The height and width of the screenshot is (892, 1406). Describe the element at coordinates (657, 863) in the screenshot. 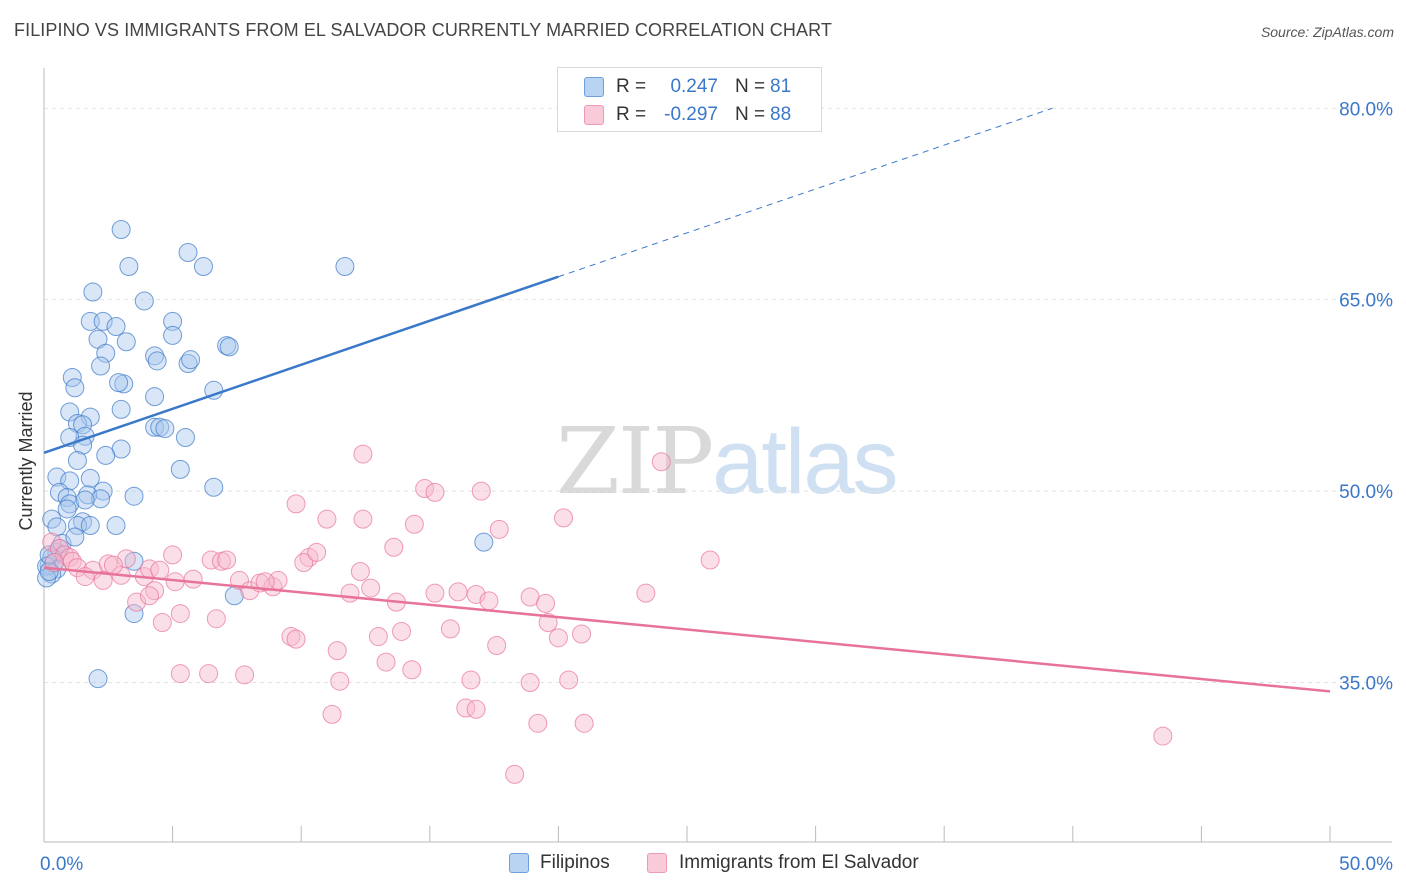

I see `series-swatch-el-salvador` at that location.